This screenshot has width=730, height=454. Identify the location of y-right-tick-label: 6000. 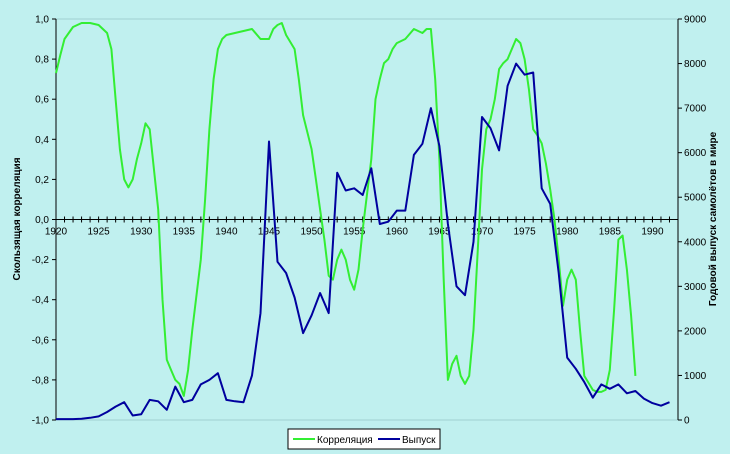
(695, 153).